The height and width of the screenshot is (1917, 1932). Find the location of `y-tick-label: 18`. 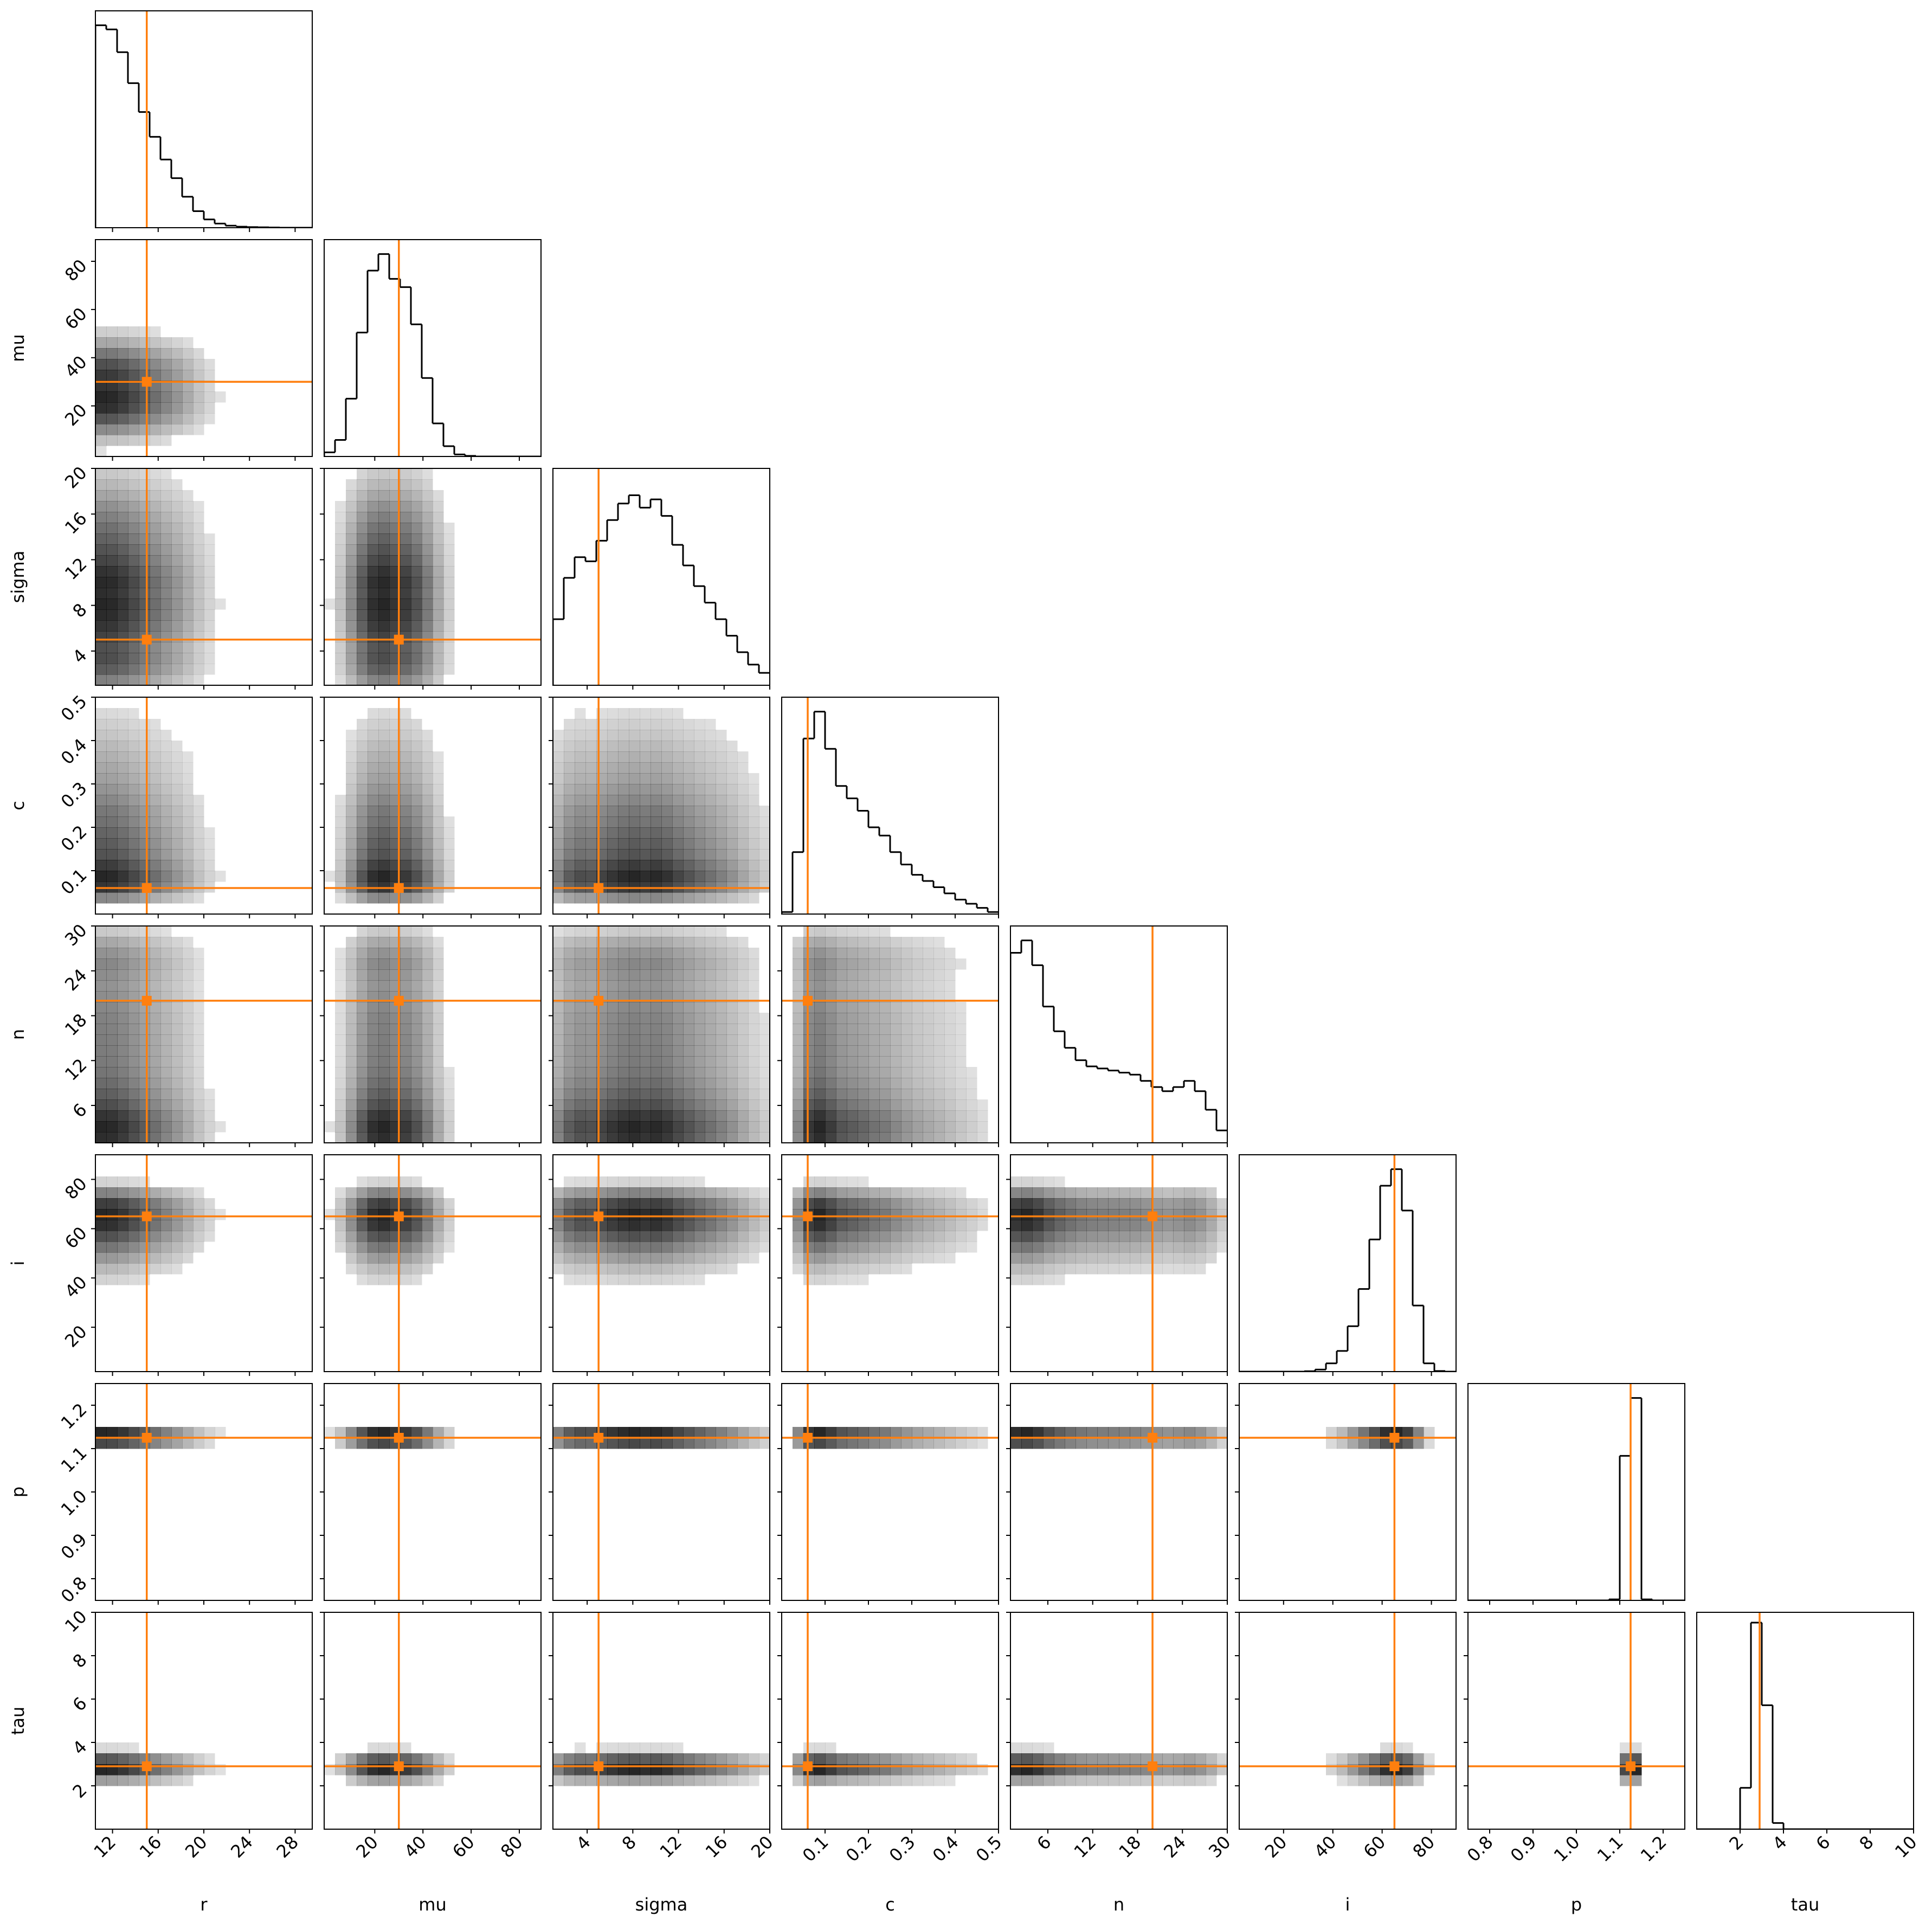

y-tick-label: 18 is located at coordinates (76, 1024).